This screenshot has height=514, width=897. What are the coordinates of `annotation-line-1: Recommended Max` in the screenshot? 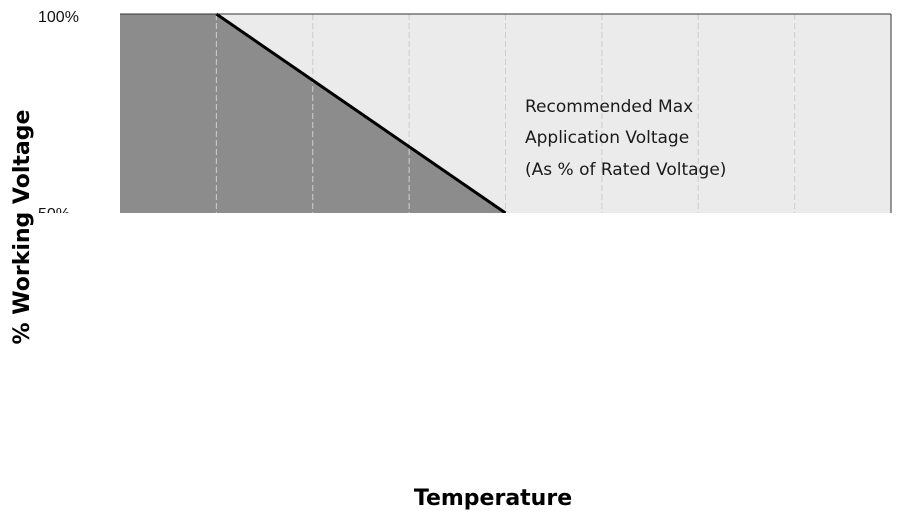 It's located at (609, 107).